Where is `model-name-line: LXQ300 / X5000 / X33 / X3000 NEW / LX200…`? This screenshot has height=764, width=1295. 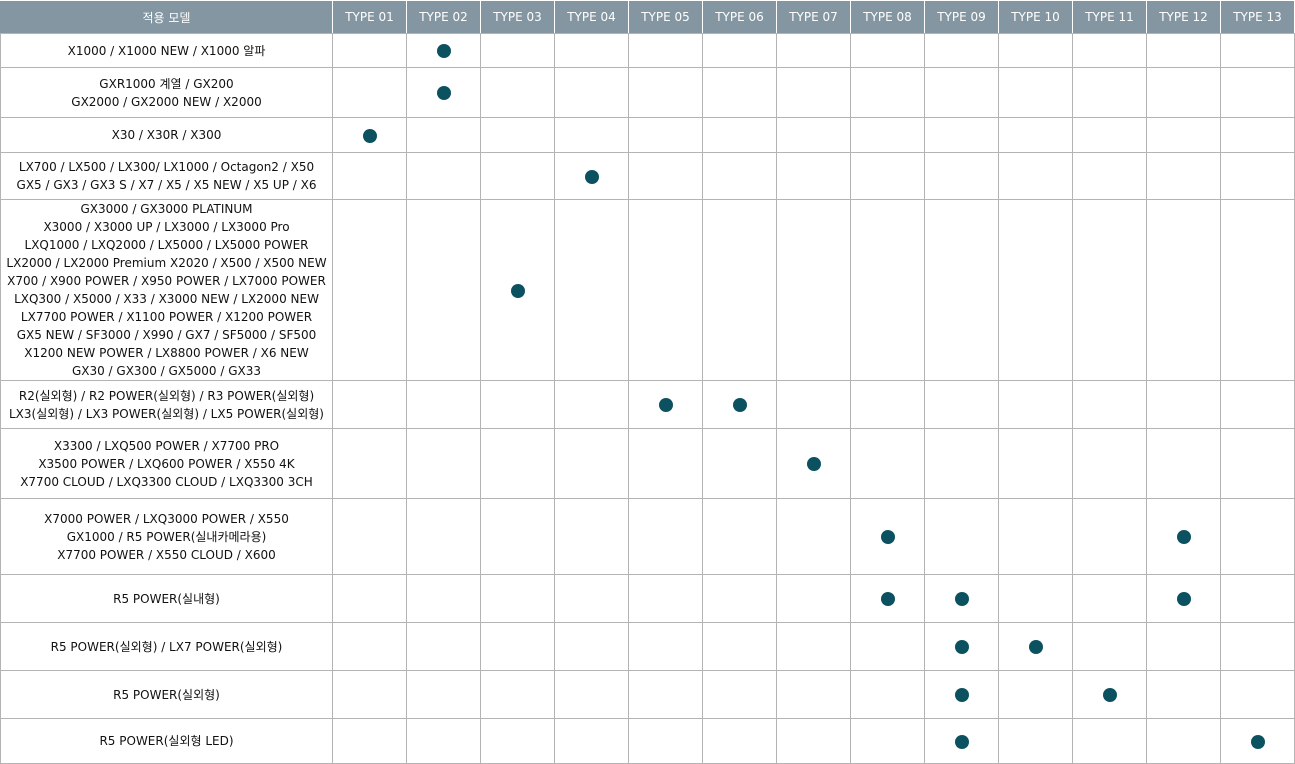 model-name-line: LXQ300 / X5000 / X33 / X3000 NEW / LX200… is located at coordinates (166, 299).